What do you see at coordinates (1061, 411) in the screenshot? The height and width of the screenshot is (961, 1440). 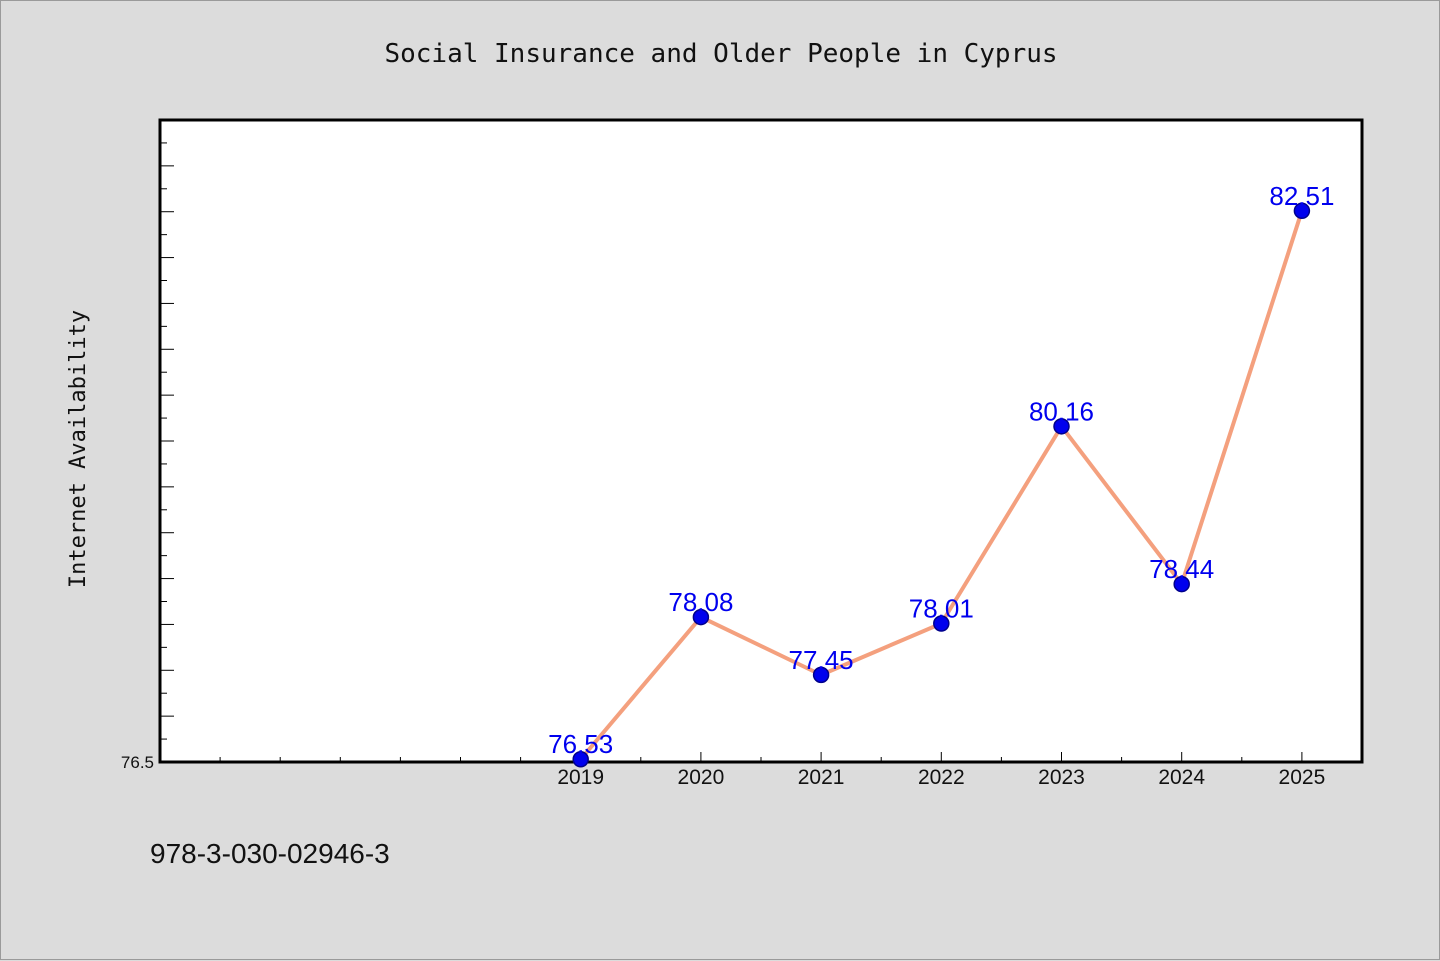 I see `data-label: 80.16` at bounding box center [1061, 411].